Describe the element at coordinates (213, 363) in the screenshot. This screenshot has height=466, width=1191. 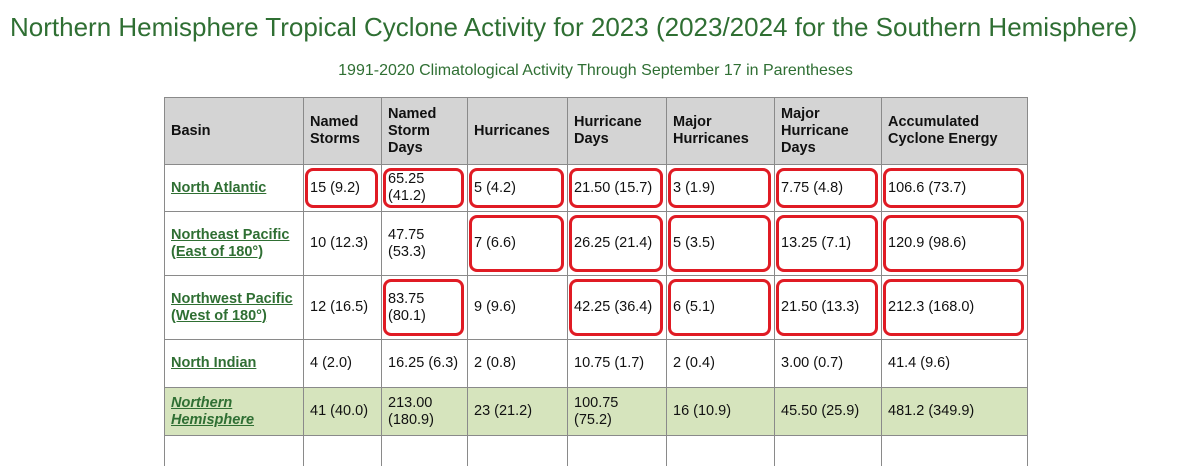
I see `basin-link-north-indian: North Indian` at that location.